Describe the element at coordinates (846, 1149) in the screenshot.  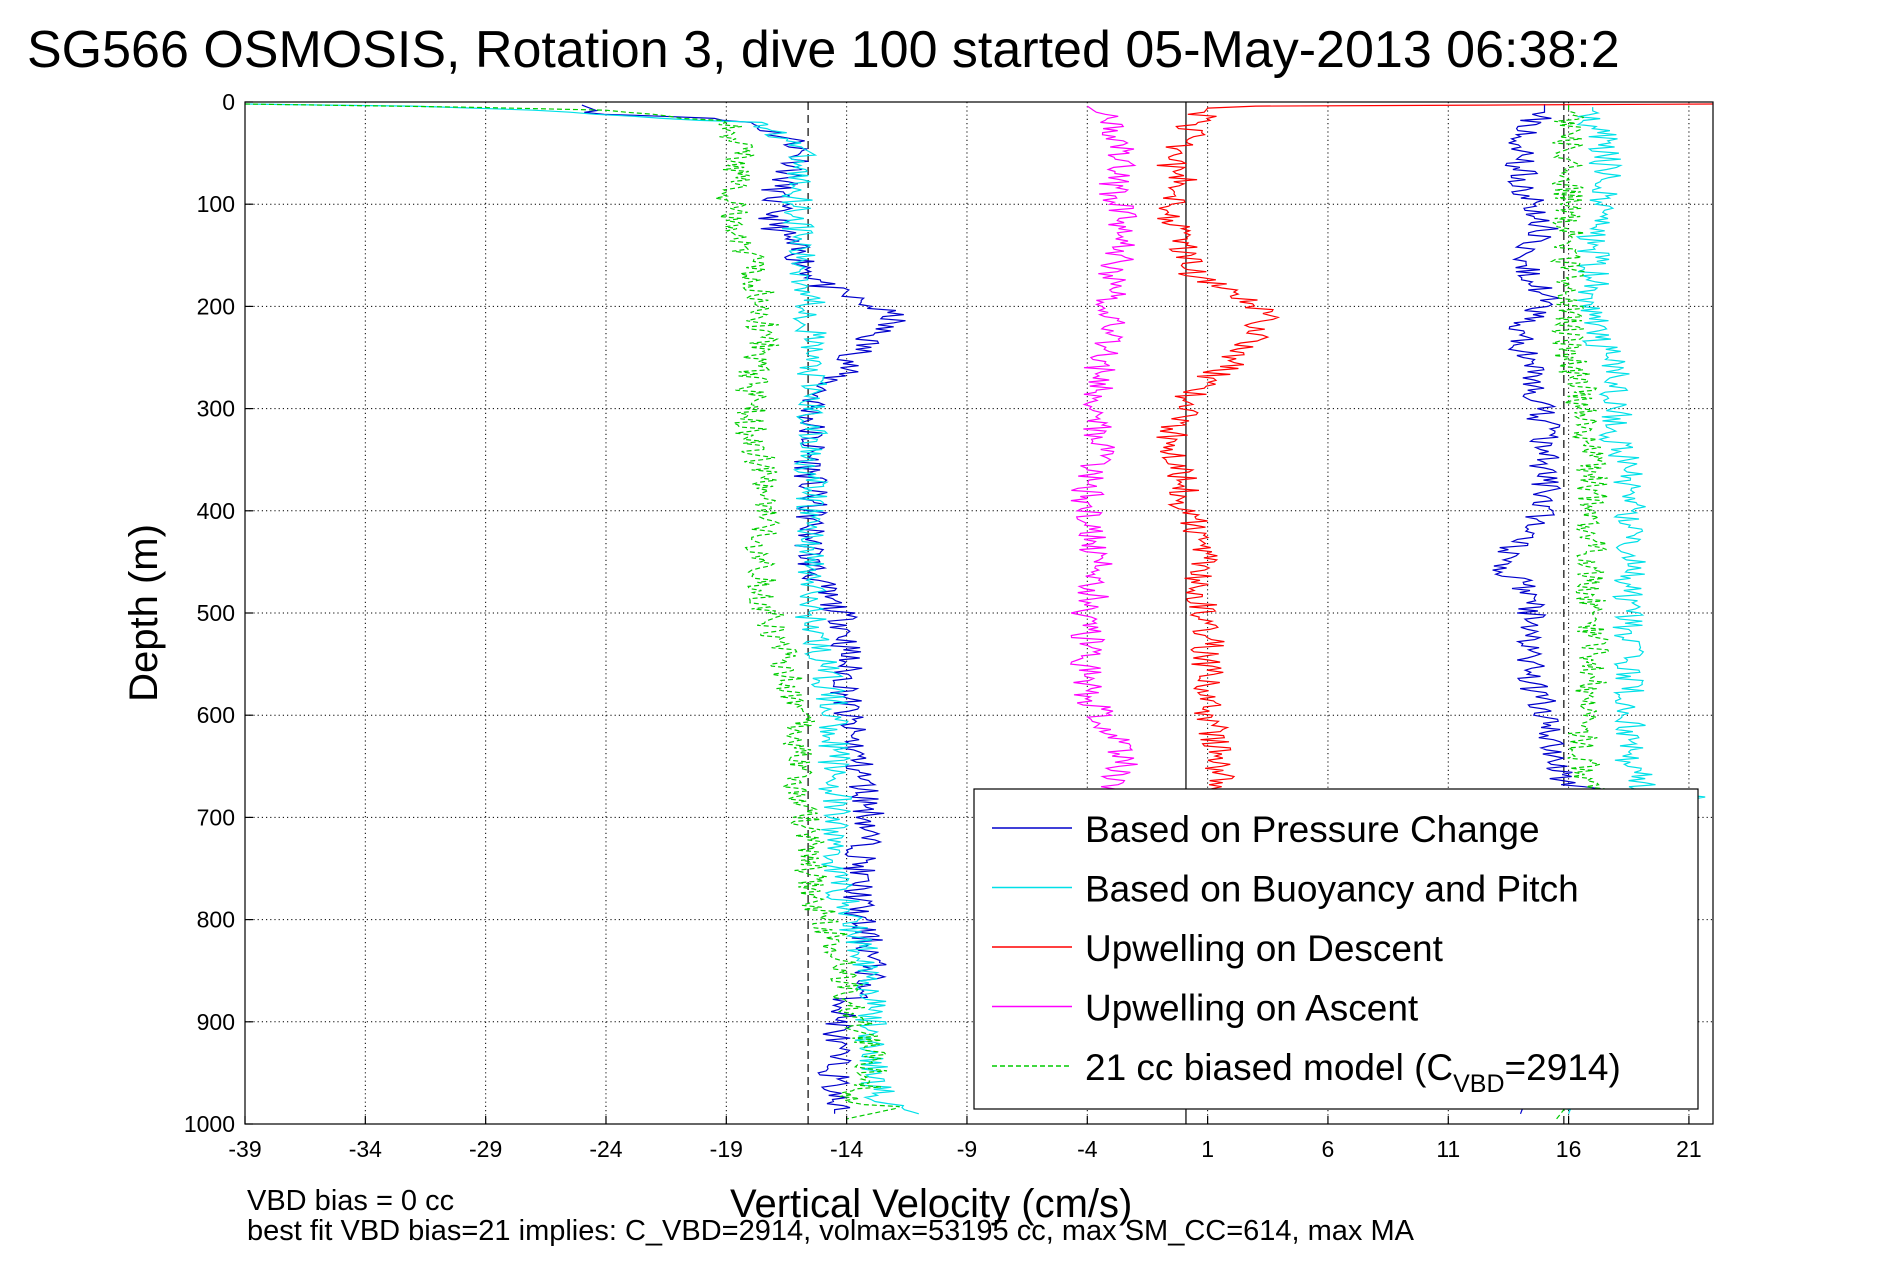
I see `x-tick-label: -14` at that location.